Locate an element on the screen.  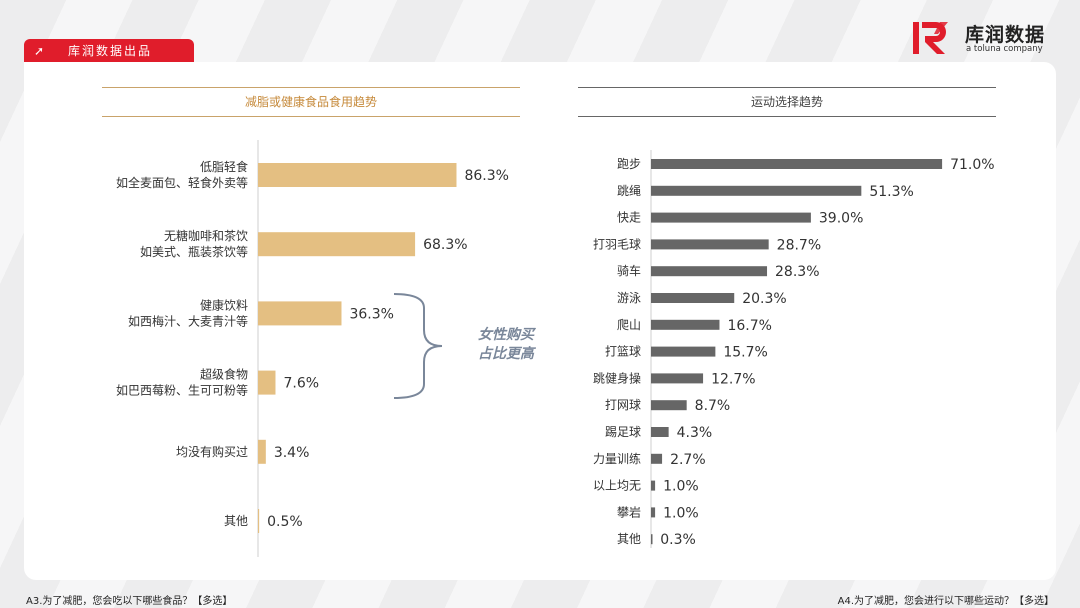
right-value-label: 4.3% is located at coordinates (695, 433).